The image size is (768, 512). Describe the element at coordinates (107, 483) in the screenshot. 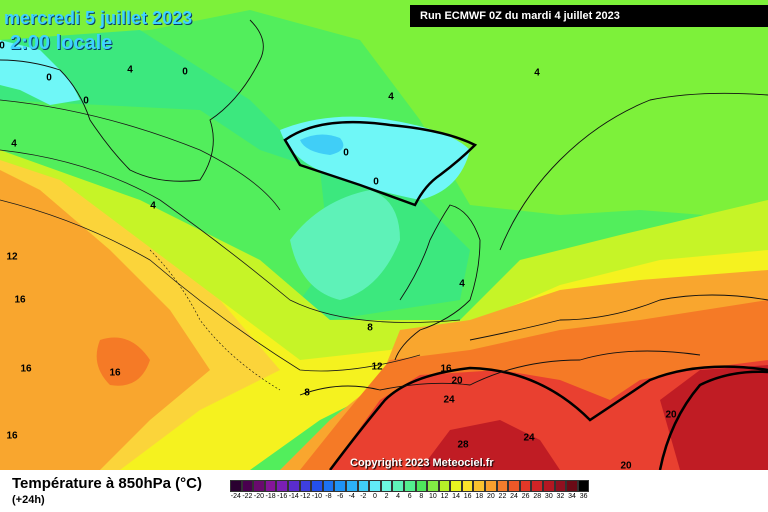

I see `legend-title: Température à 850hPa (°C)` at that location.